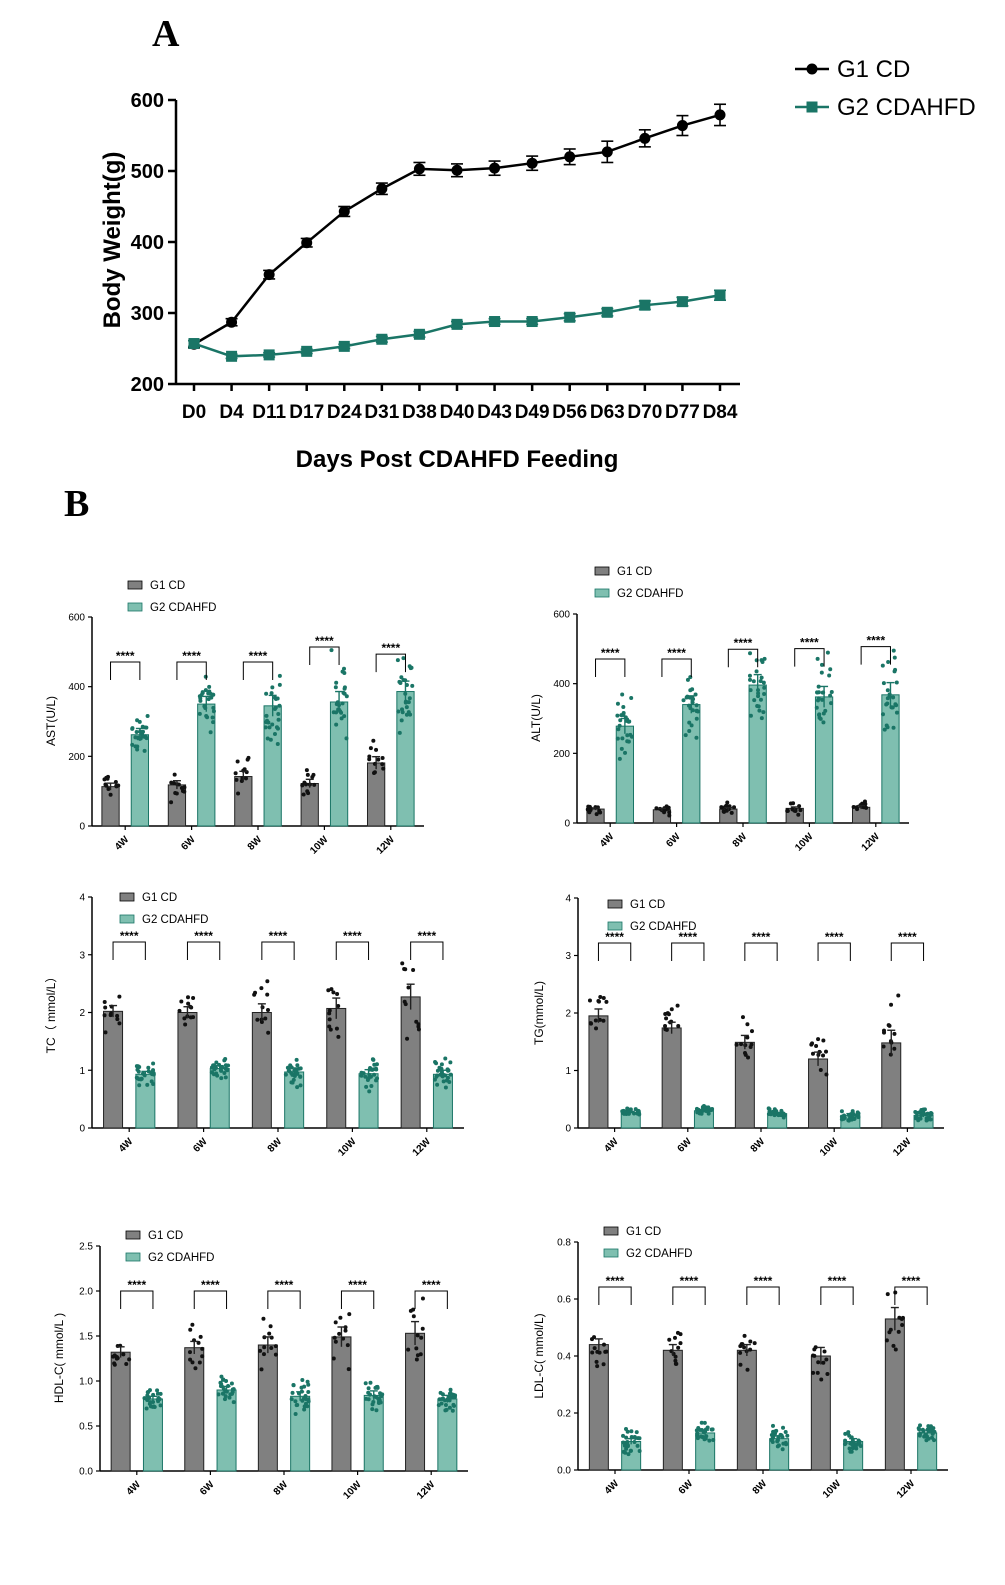 The image size is (1005, 1585). What do you see at coordinates (347, 1147) in the screenshot?
I see `x-tick-label: 10W` at bounding box center [347, 1147].